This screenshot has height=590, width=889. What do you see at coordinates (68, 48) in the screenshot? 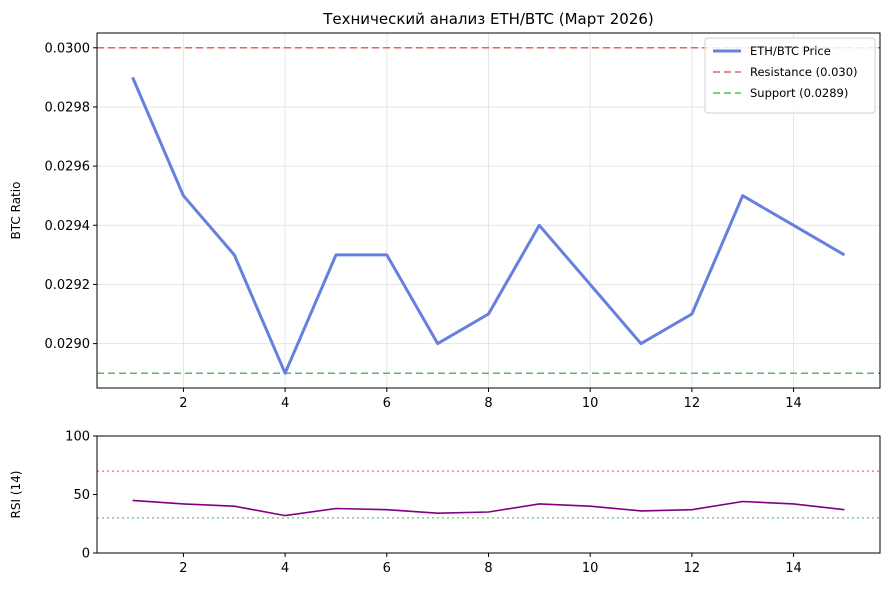
I see `y-tick-label: 0.0300` at bounding box center [68, 48].